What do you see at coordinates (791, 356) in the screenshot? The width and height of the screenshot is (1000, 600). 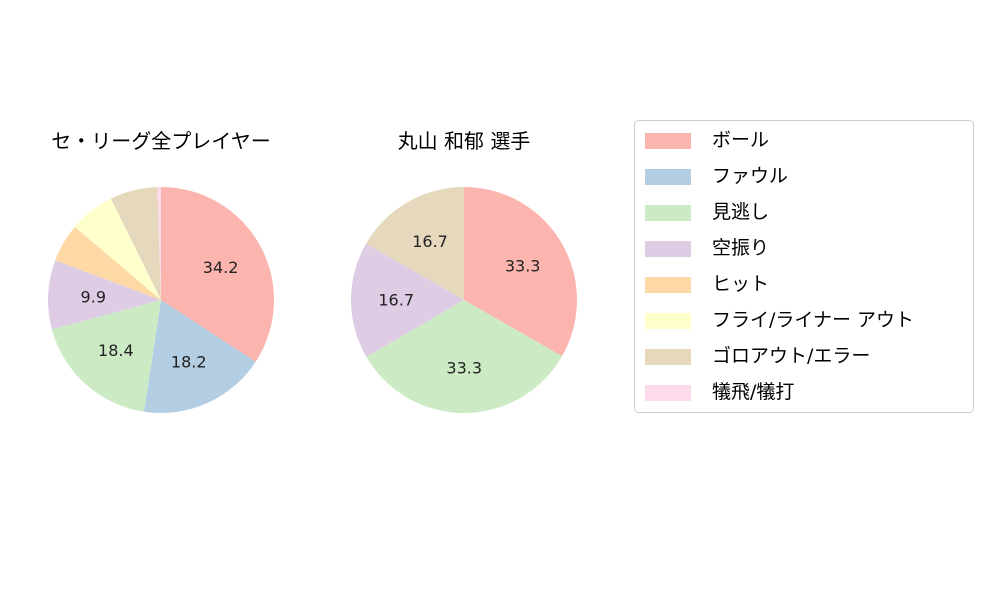 I see `legend-label: ゴロアウト/エラー` at bounding box center [791, 356].